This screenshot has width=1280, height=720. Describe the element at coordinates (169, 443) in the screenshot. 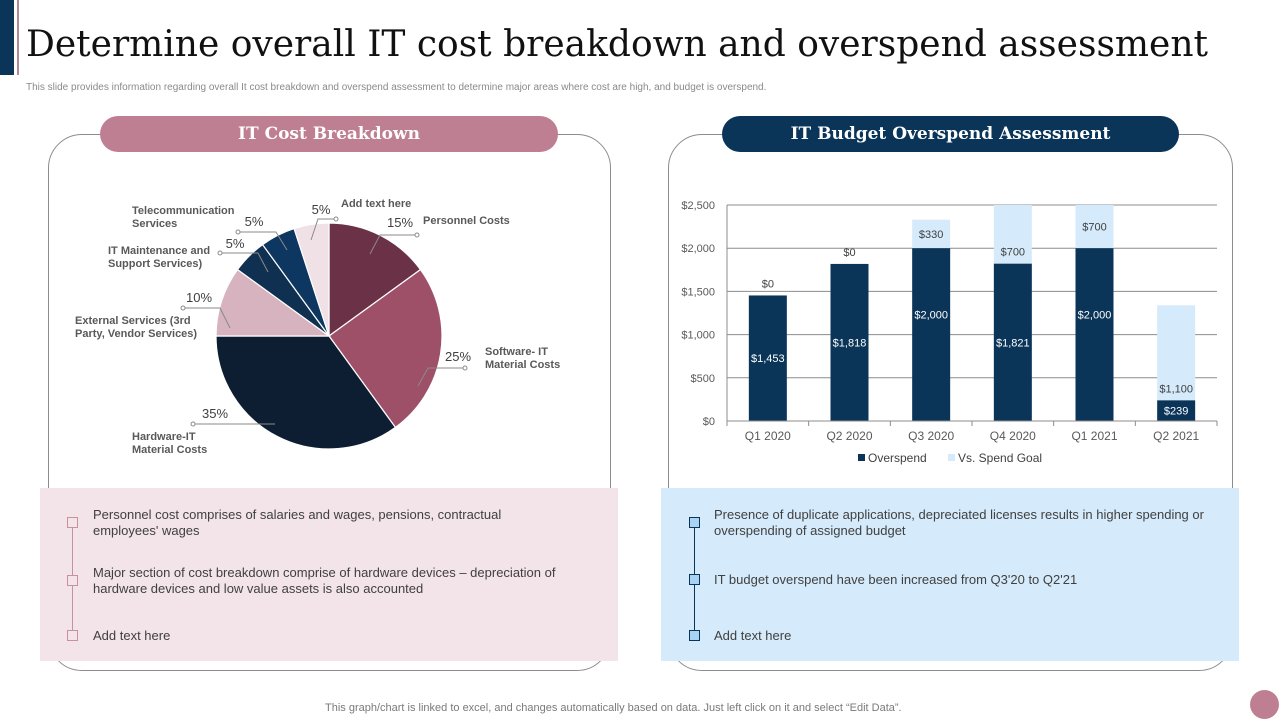

I see `pie-category-label: Hardware-IT Material Costs` at that location.